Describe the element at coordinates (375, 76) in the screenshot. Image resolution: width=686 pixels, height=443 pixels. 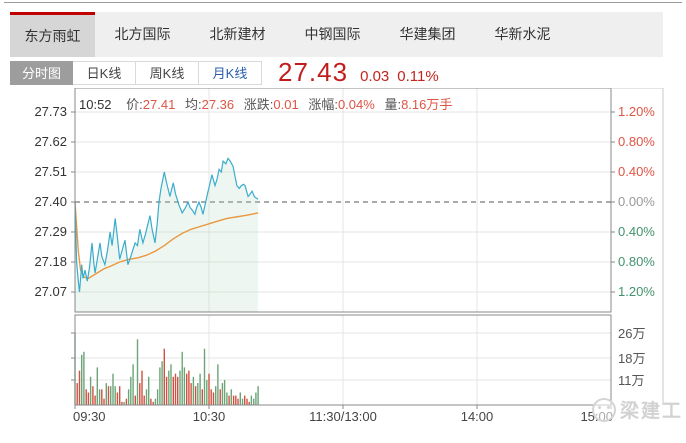
I see `price-change: 0.03` at that location.